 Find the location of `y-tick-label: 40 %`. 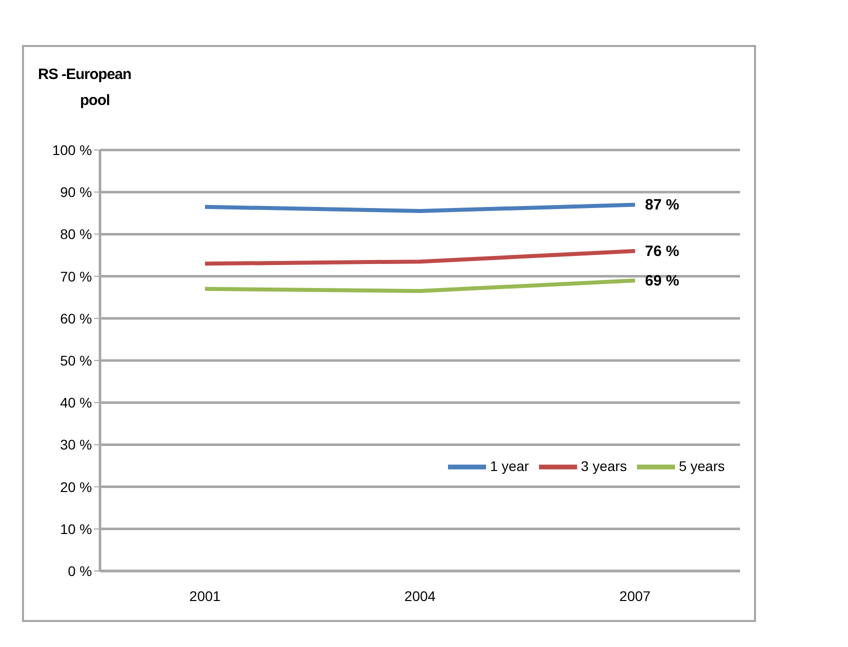

y-tick-label: 40 % is located at coordinates (76, 402).